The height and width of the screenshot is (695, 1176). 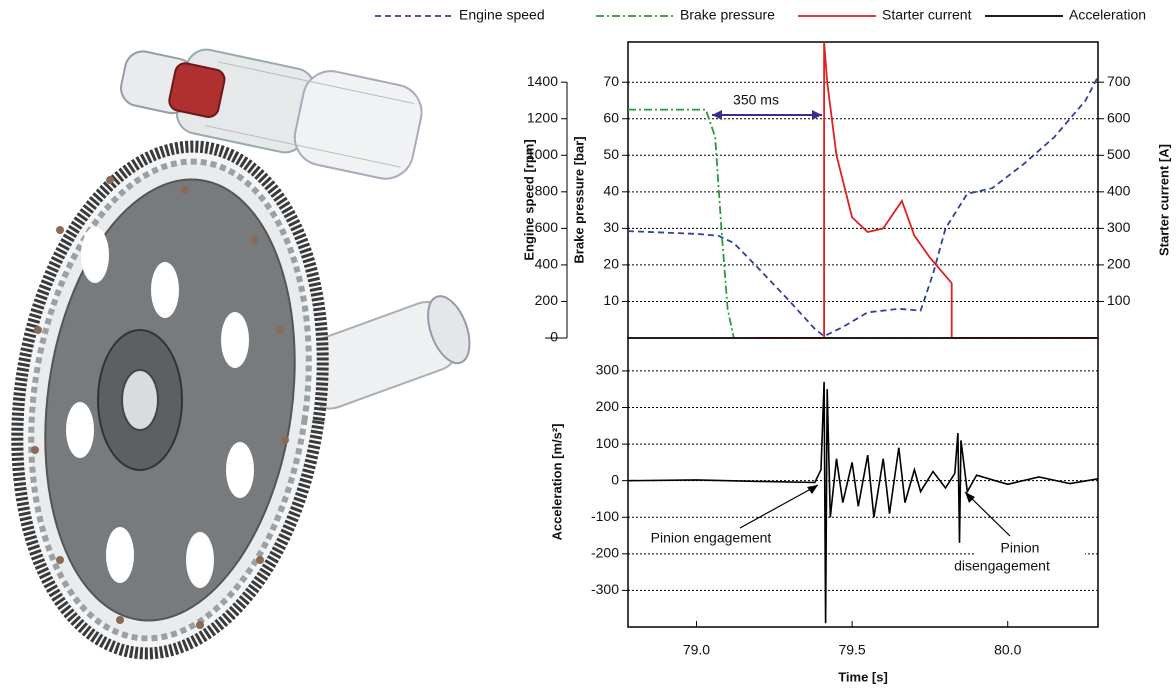 What do you see at coordinates (547, 191) in the screenshot?
I see `y-tick-label: 800` at bounding box center [547, 191].